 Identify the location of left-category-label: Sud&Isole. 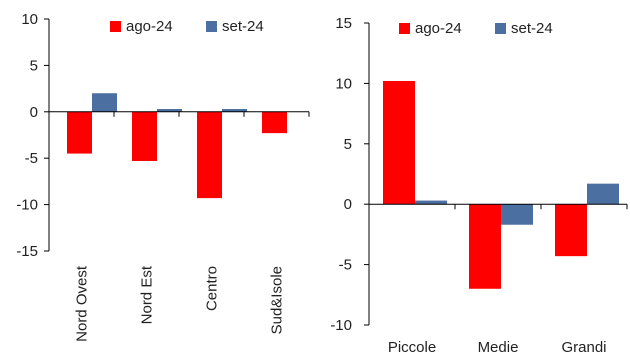
(277, 300).